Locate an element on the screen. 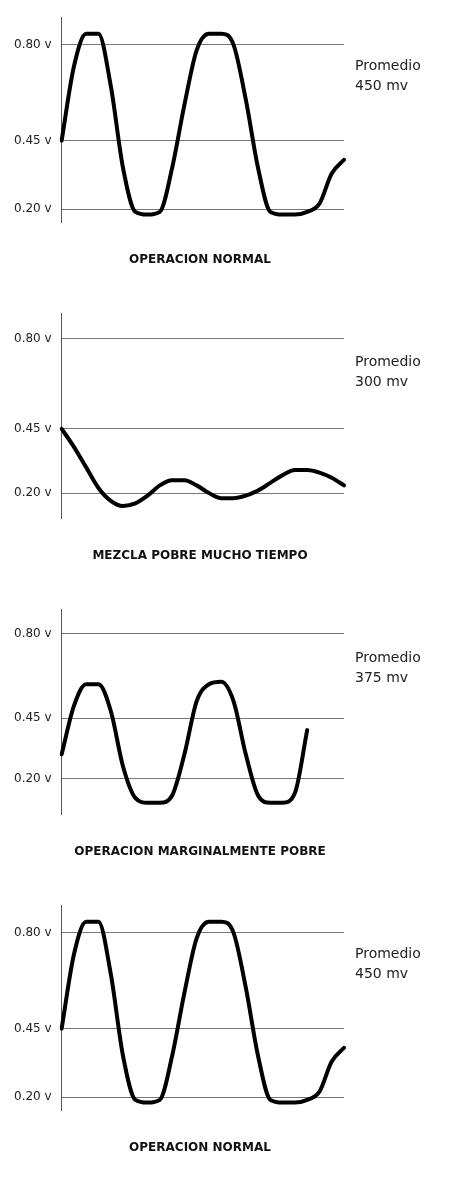  text: OPERACION MARGINALMENTE POBRE is located at coordinates (200, 851).